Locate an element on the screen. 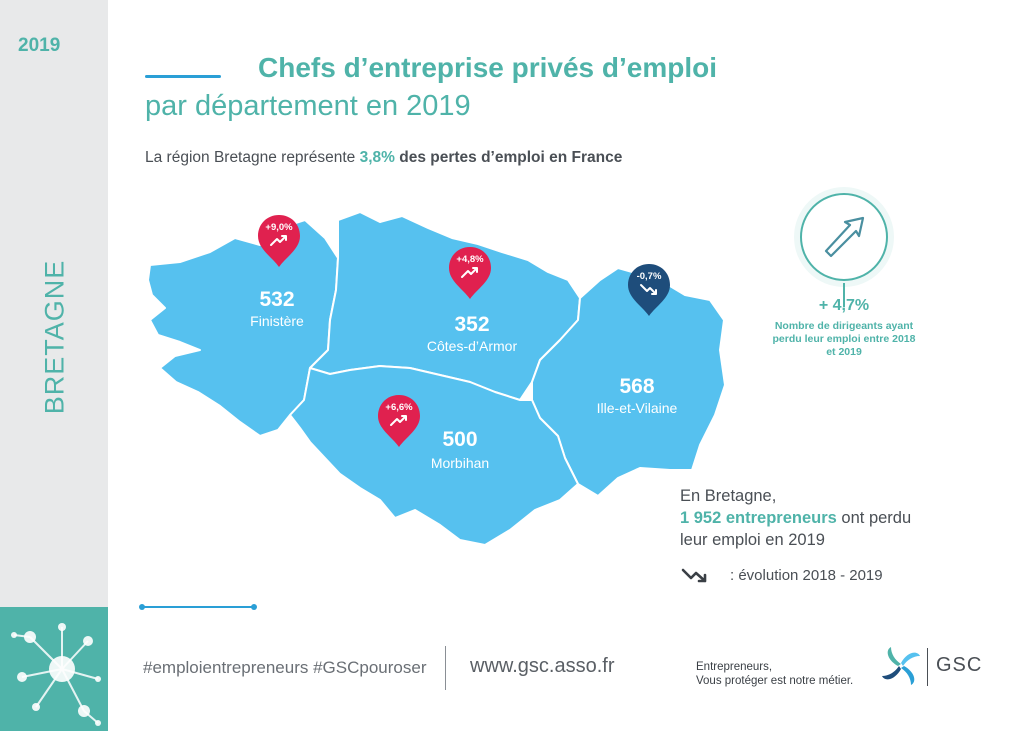  tagline-line2: Vous protéger est notre métier. is located at coordinates (775, 681).